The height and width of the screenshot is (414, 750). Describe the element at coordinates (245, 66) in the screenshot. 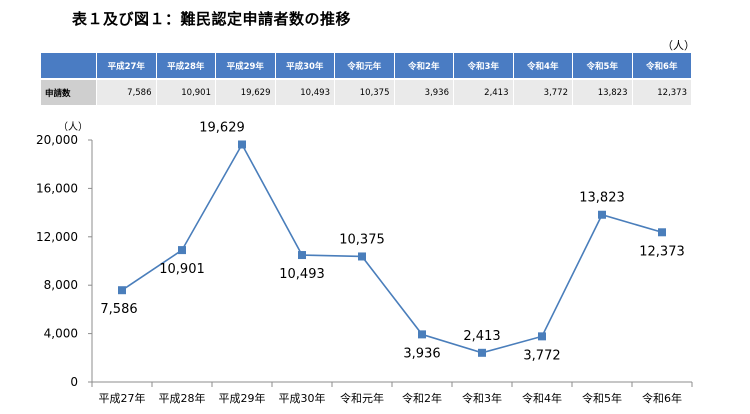

I see `table-header-cell: 平成29年` at that location.